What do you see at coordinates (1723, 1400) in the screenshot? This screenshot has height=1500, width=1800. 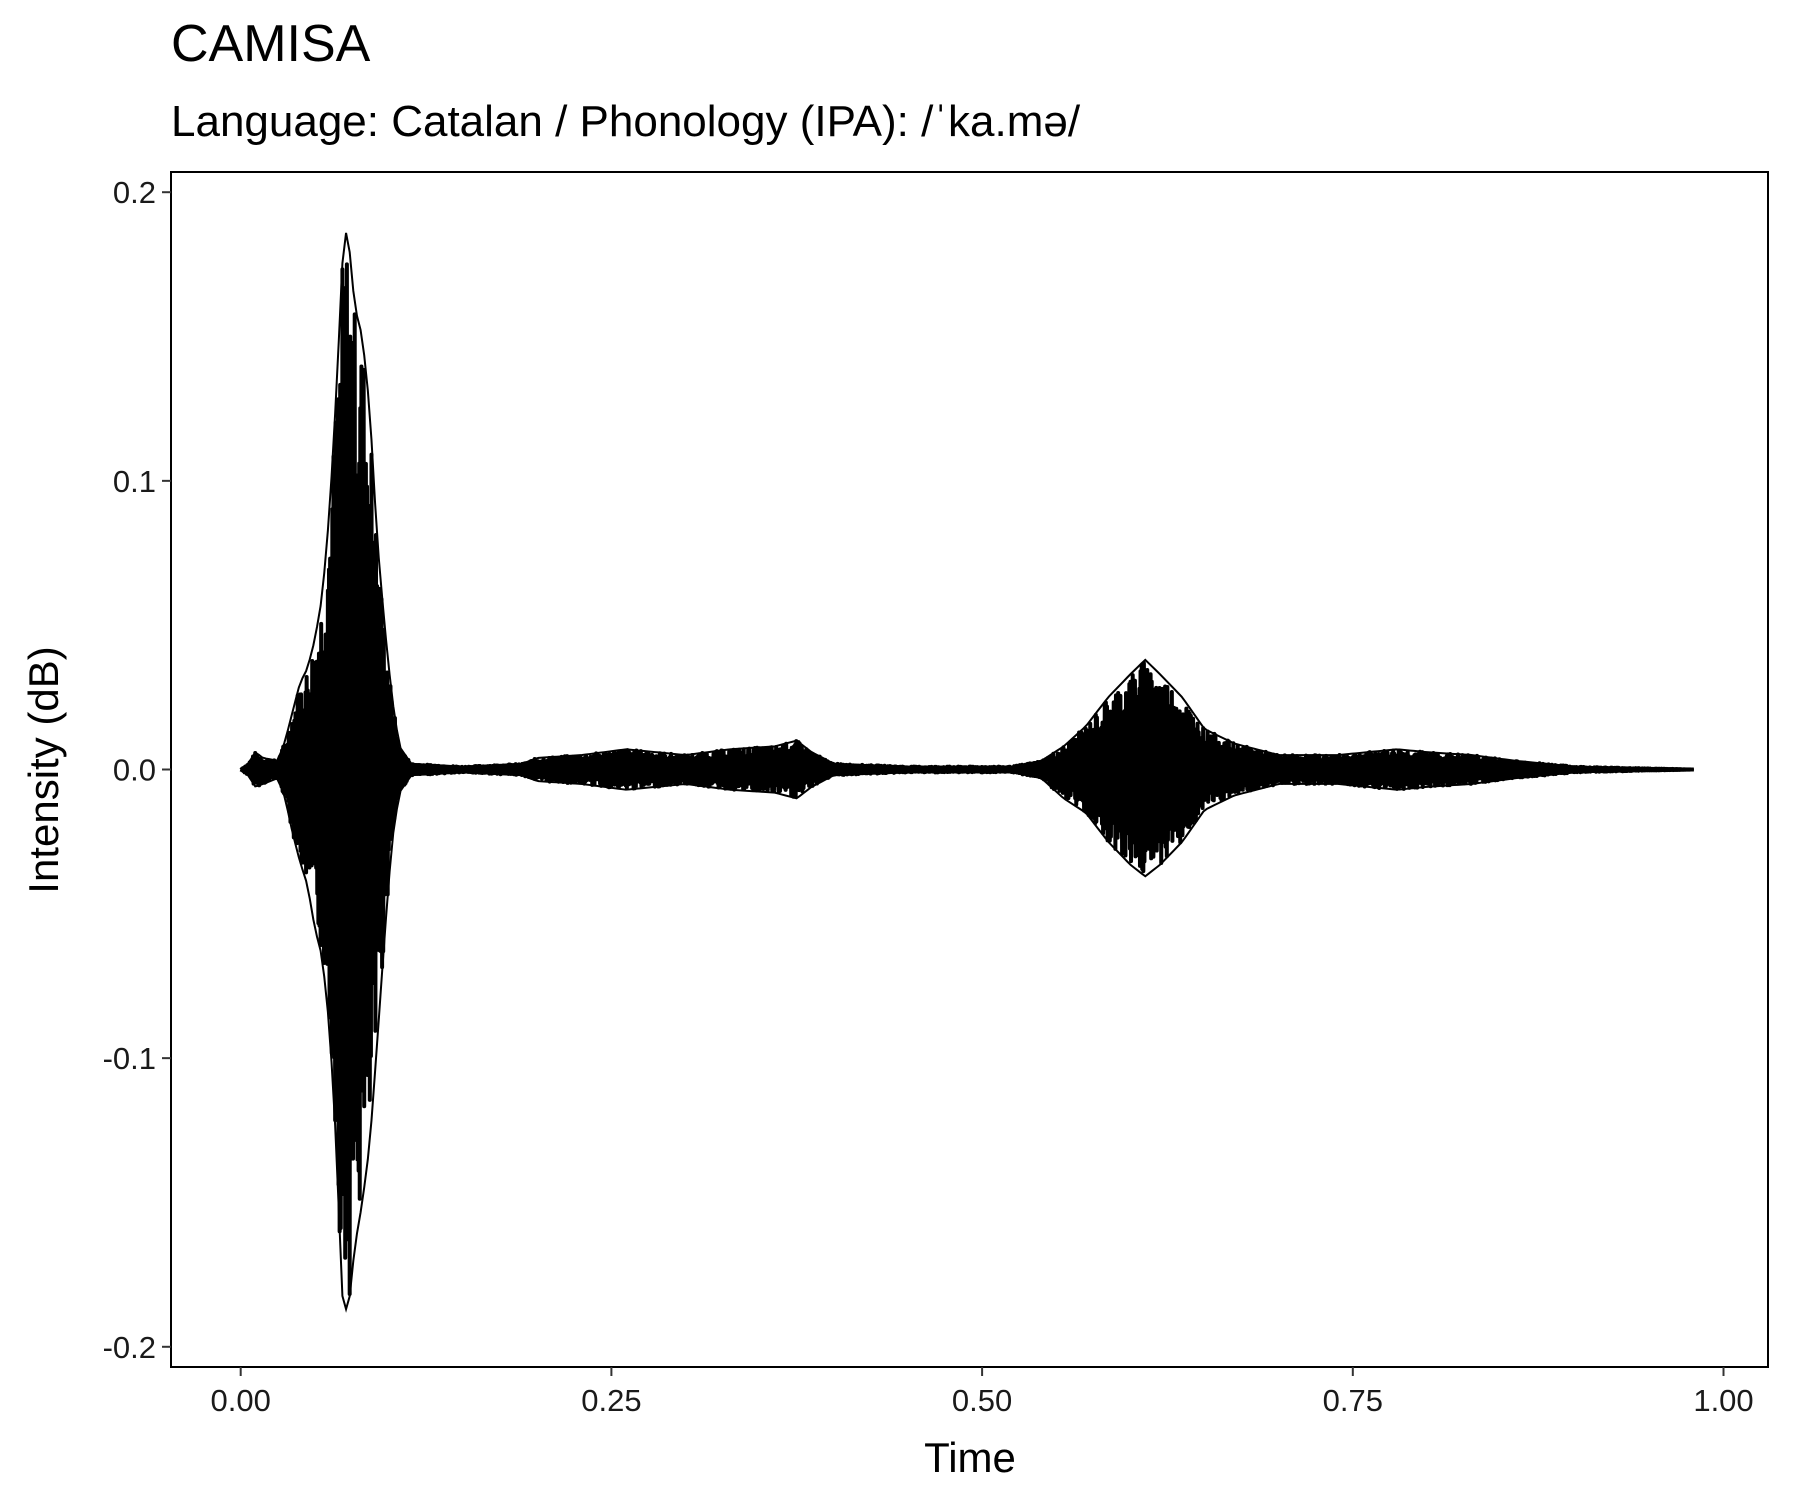 I see `x-tick-label: 1.00` at bounding box center [1723, 1400].